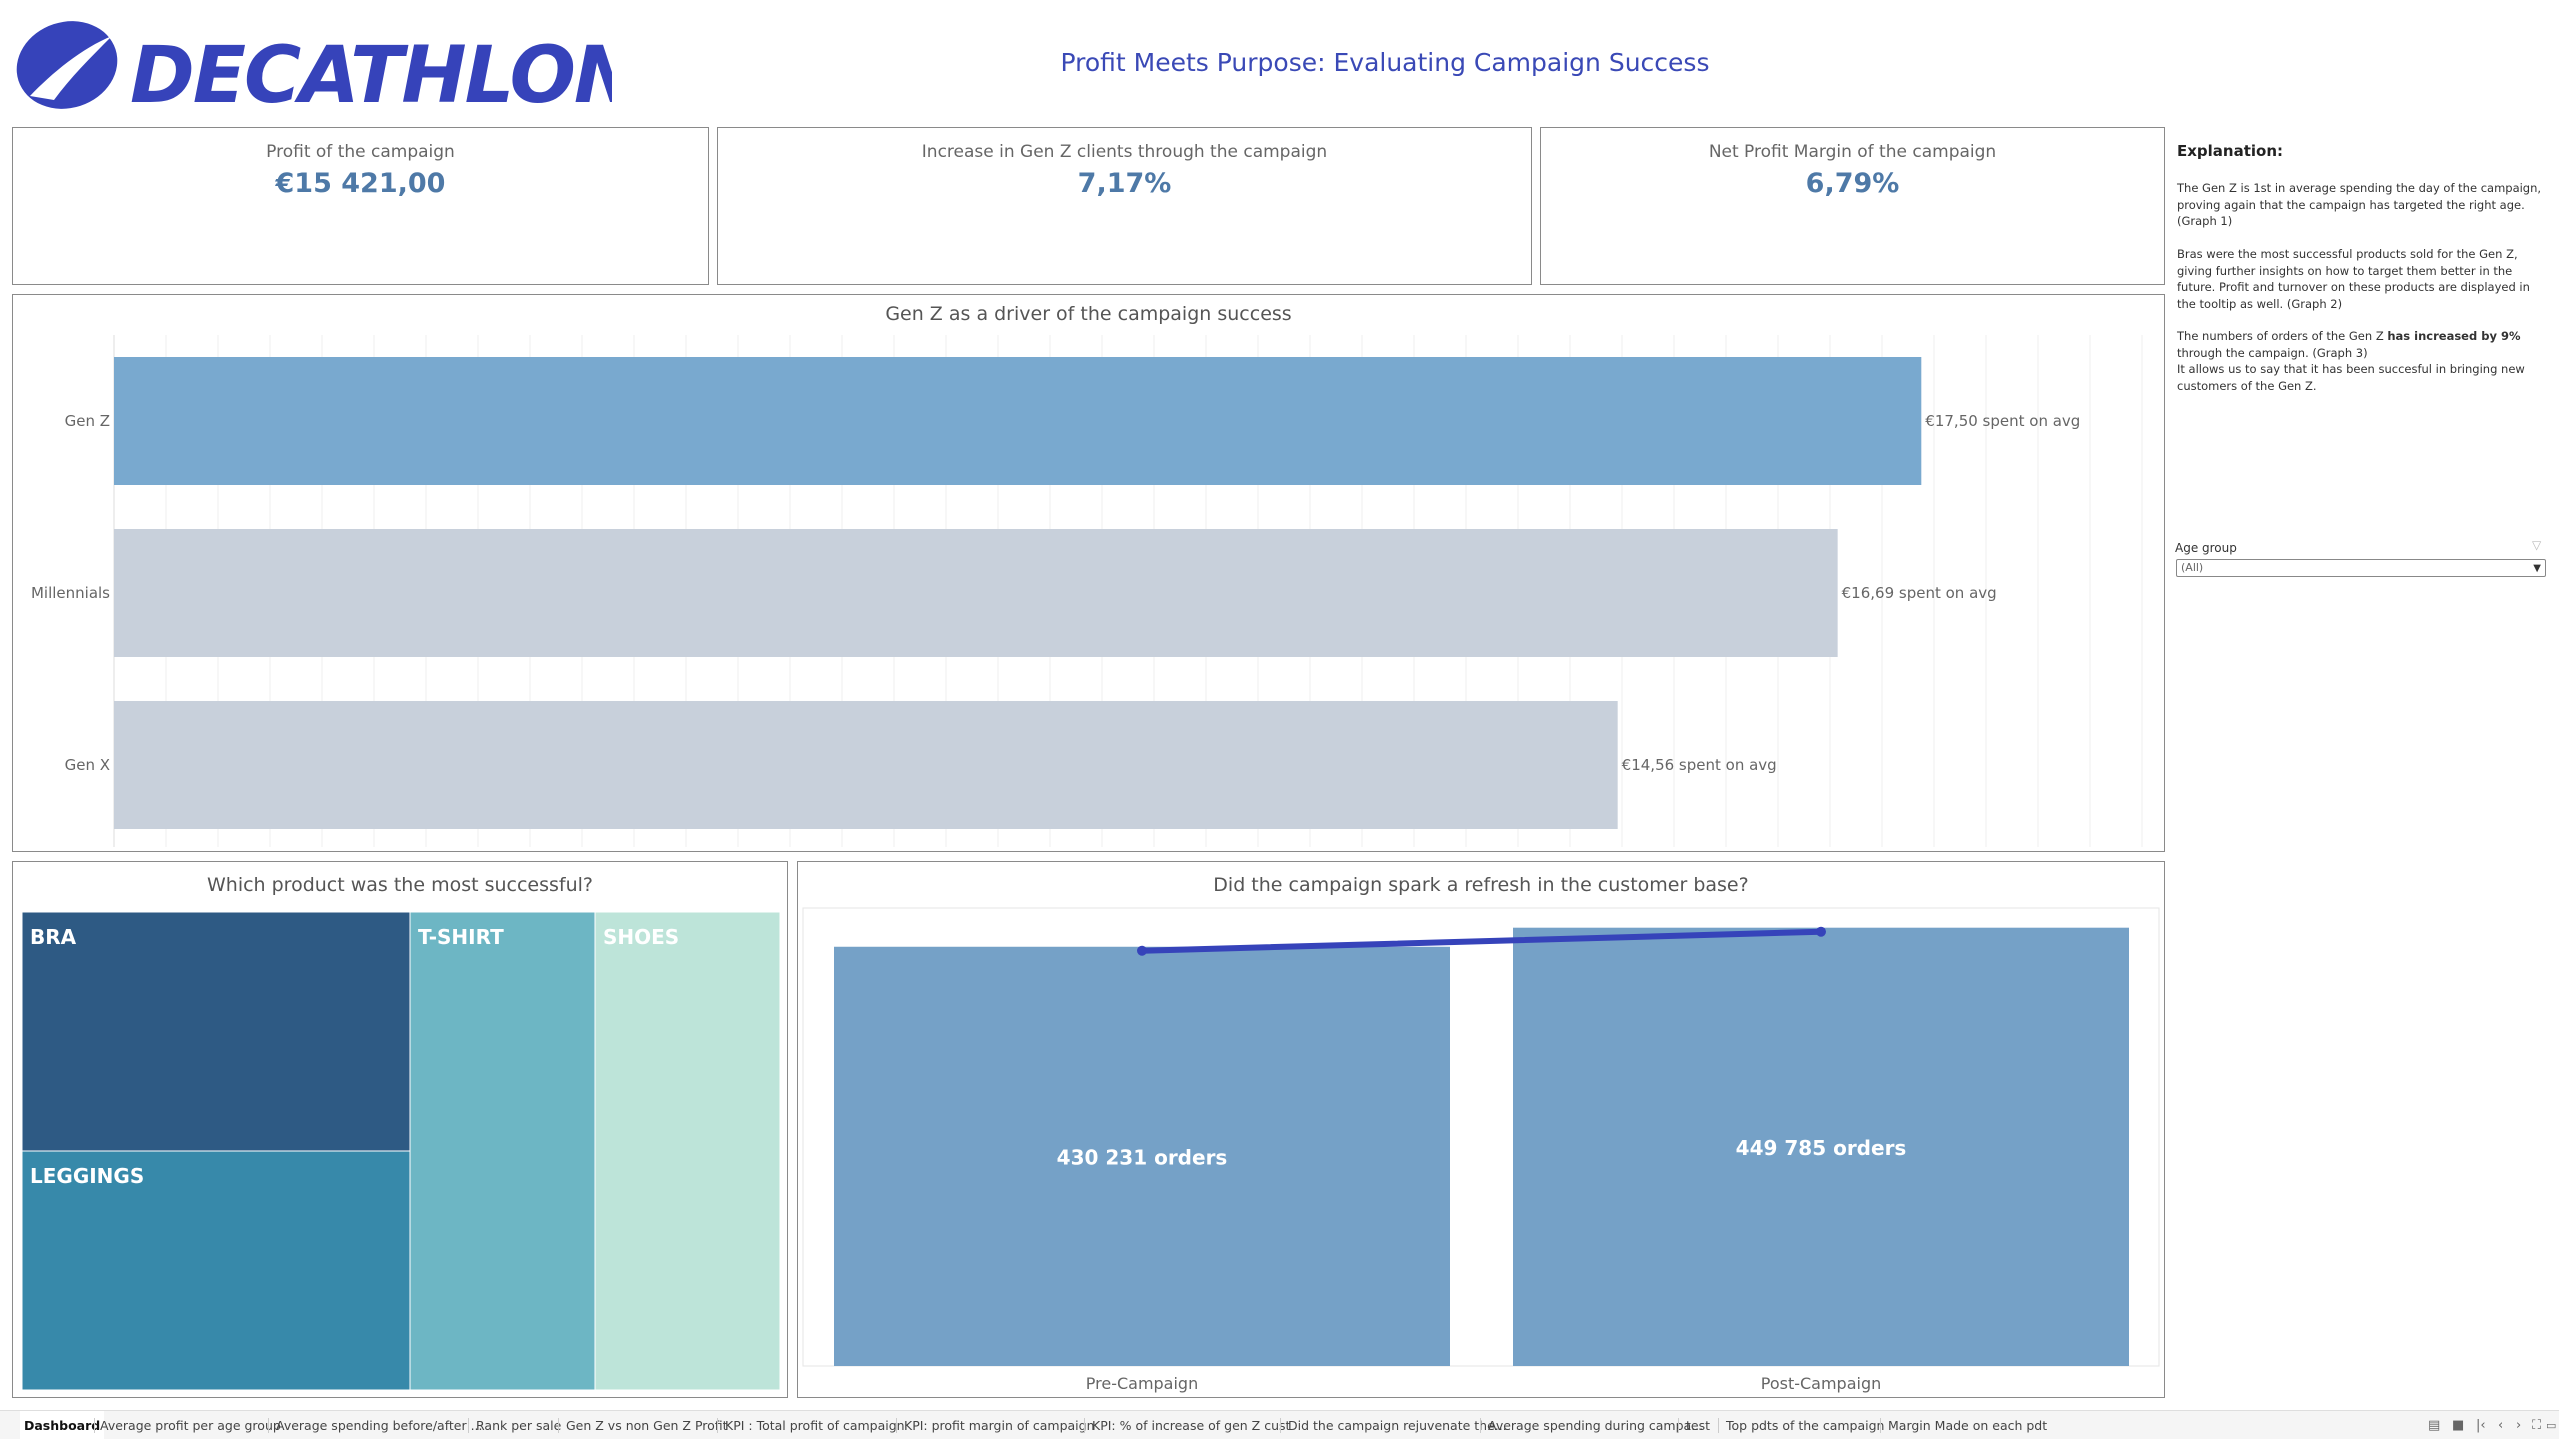 The height and width of the screenshot is (1439, 2559). I want to click on tab-kpi-profit-margin: KPI: profit margin of campaign, so click(999, 1425).